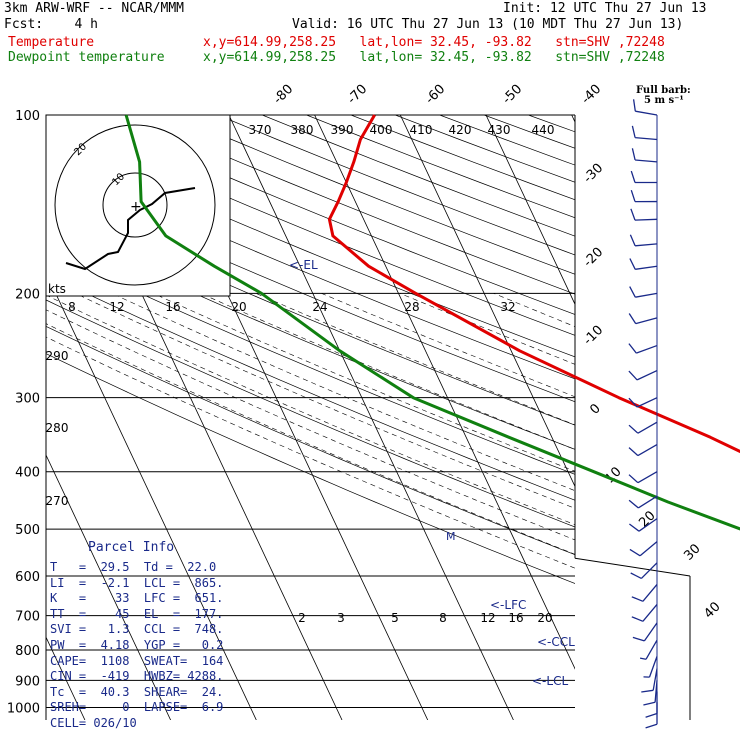 This screenshot has height=740, width=740. What do you see at coordinates (260, 130) in the screenshot?
I see `theta-label: 370` at bounding box center [260, 130].